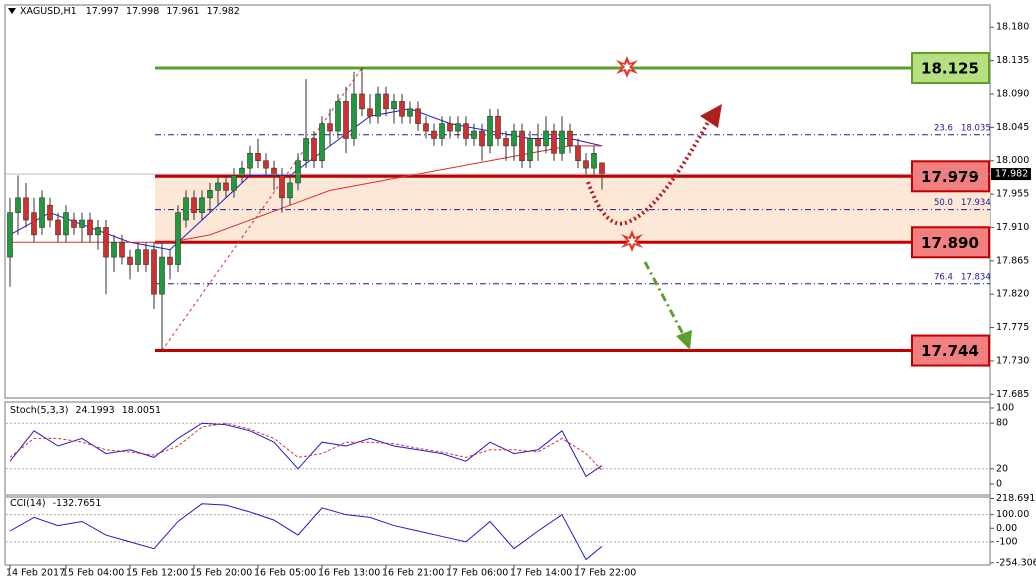  What do you see at coordinates (12, 11) in the screenshot?
I see `menu-icon` at bounding box center [12, 11].